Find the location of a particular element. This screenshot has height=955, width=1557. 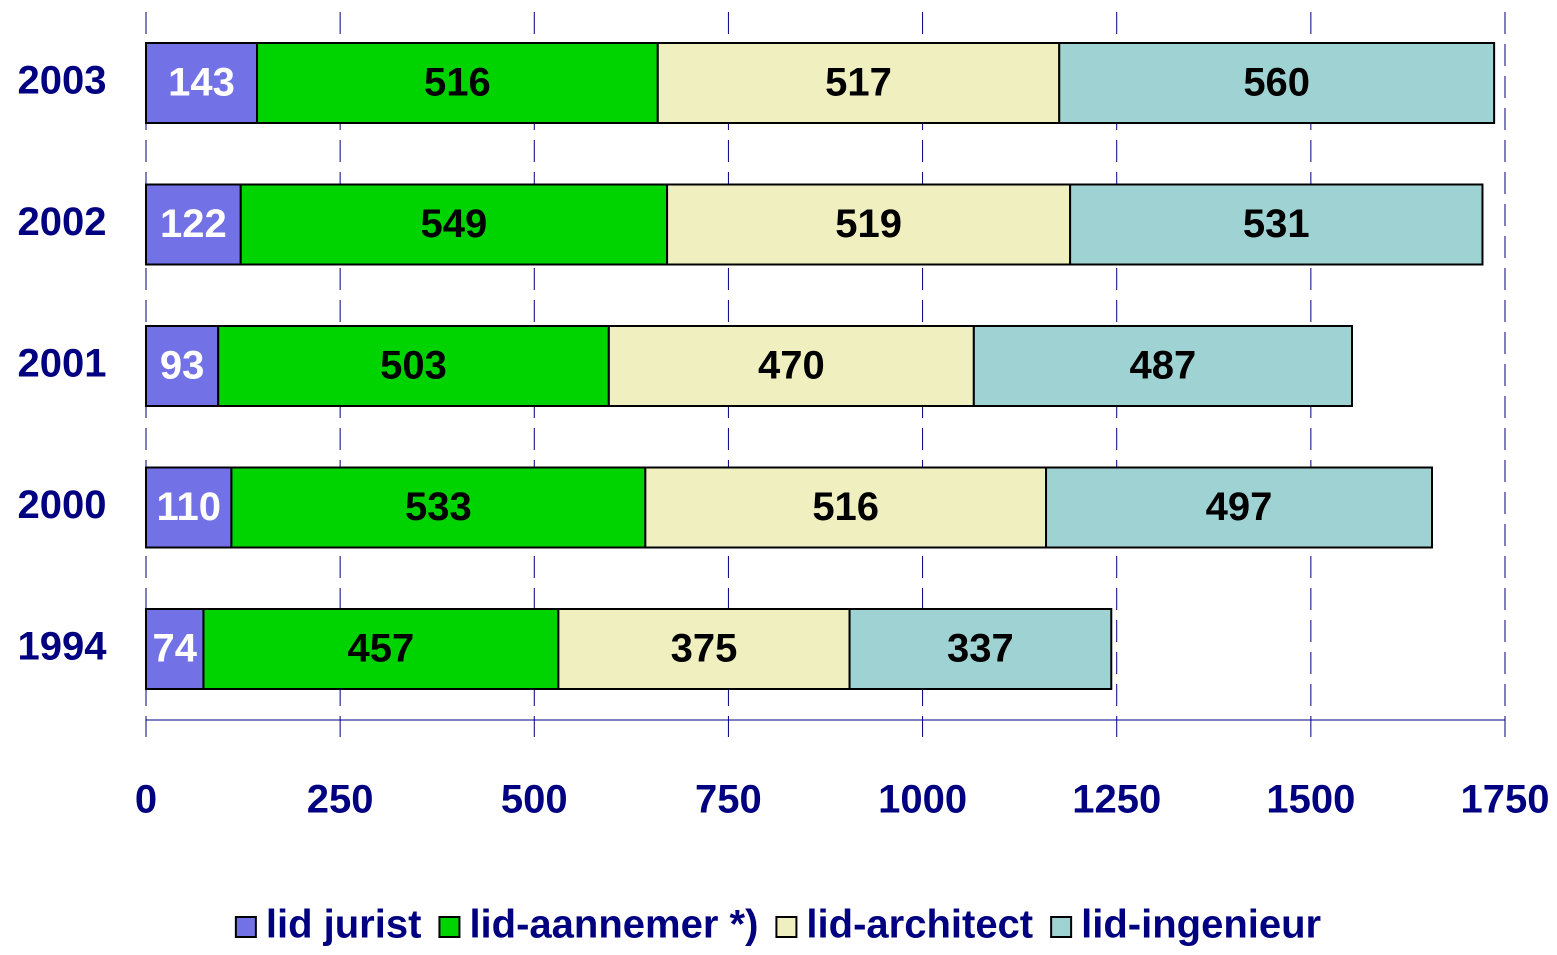

legend-label: lid jurist is located at coordinates (344, 925).